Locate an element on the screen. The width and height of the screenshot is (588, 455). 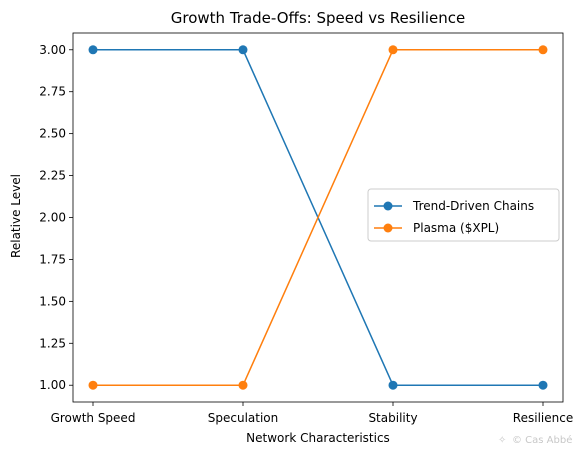
x-tick-label: Growth Speed is located at coordinates (93, 418).